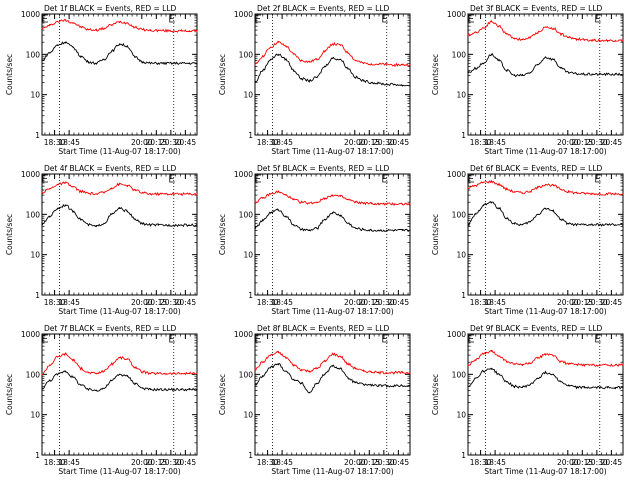 The width and height of the screenshot is (640, 480). Describe the element at coordinates (332, 363) in the screenshot. I see `series-line-lld` at that location.